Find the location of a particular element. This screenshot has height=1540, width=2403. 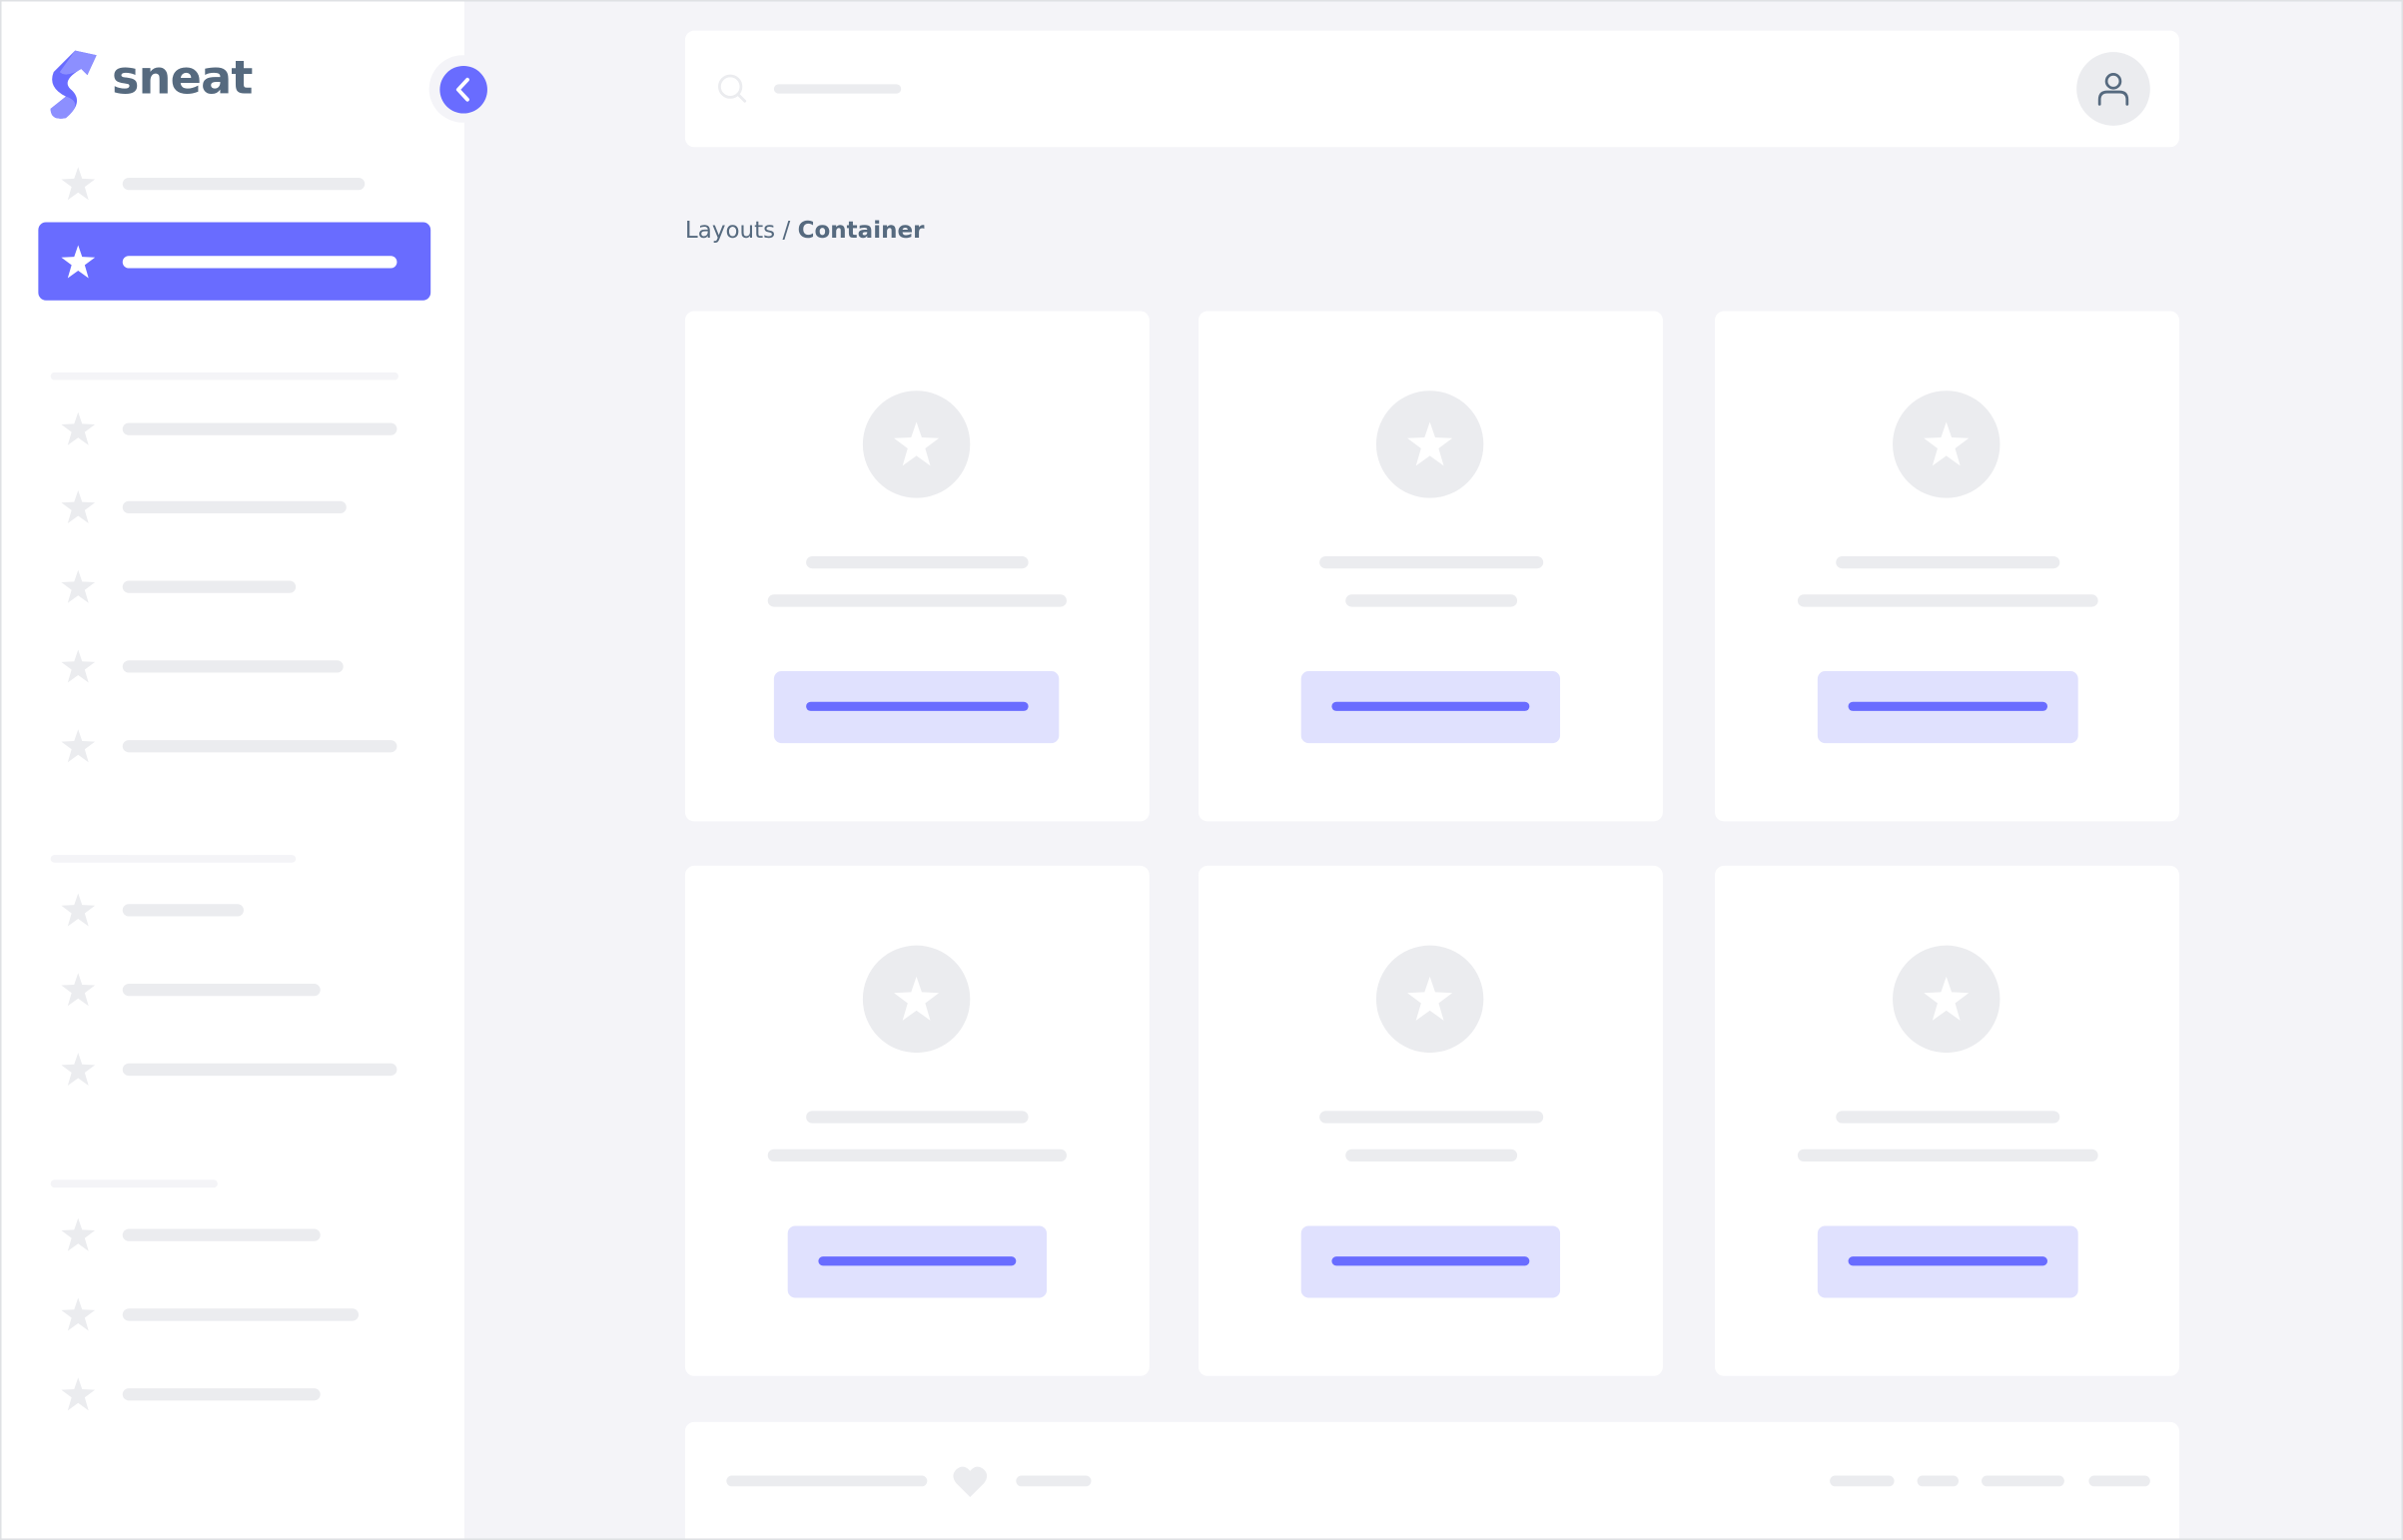

chevron-left-icon is located at coordinates (462, 90).